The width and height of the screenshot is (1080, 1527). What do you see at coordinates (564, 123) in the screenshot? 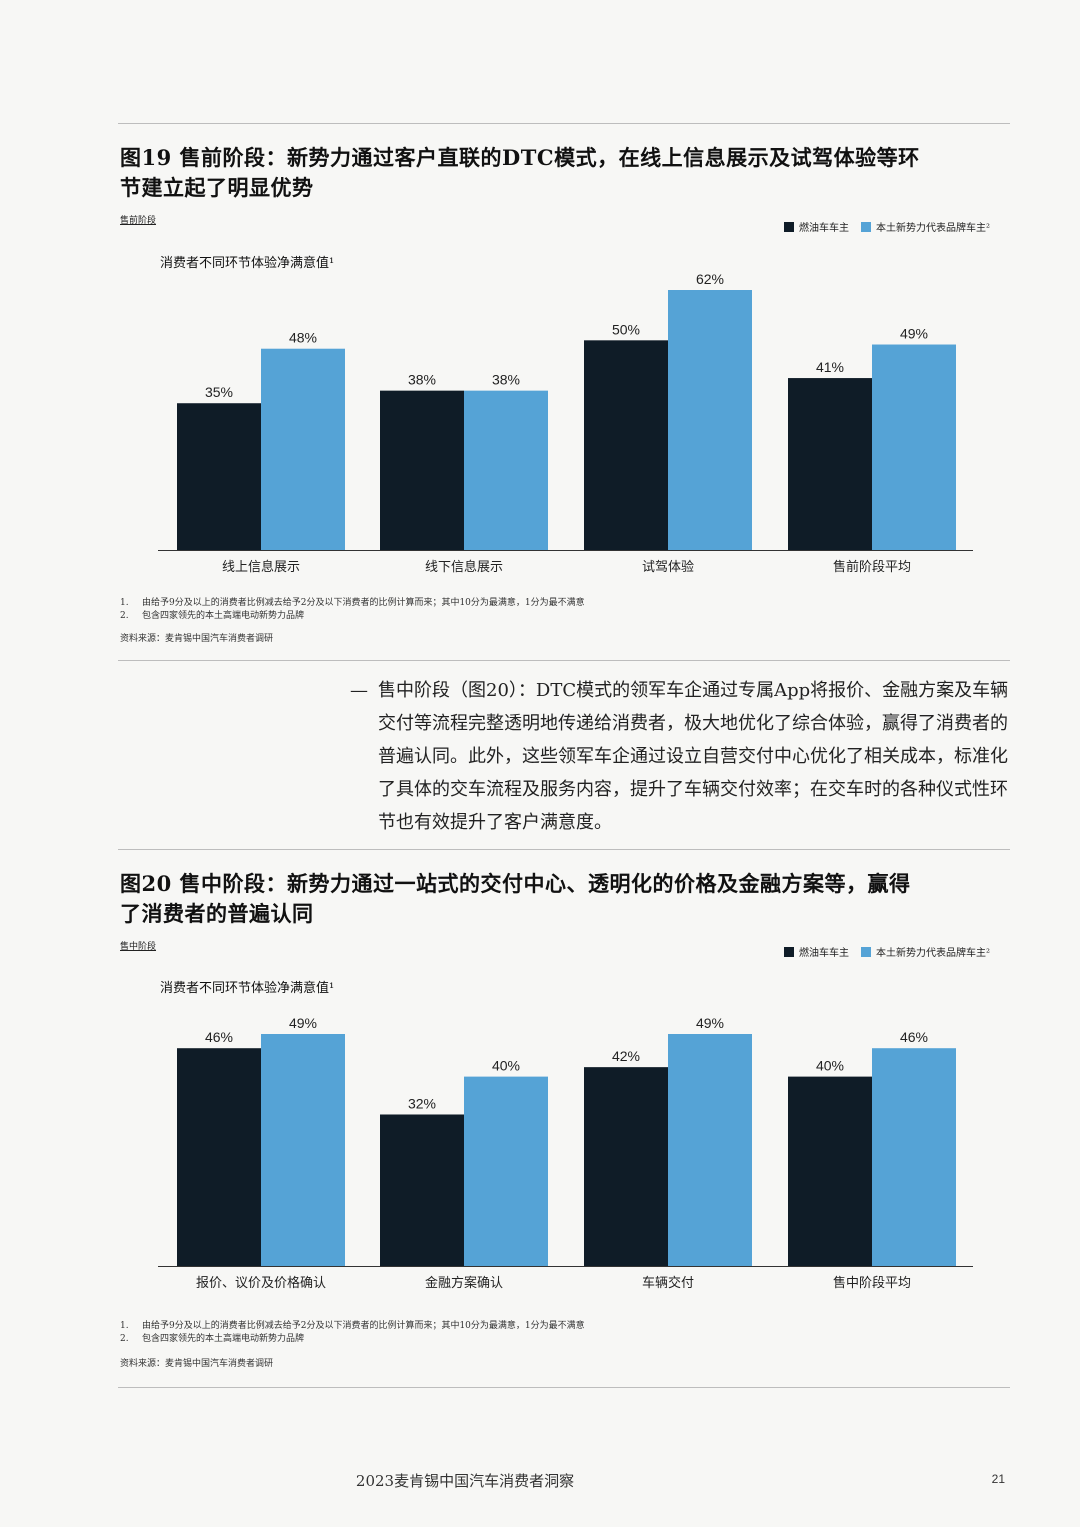
I see `top-rule` at bounding box center [564, 123].